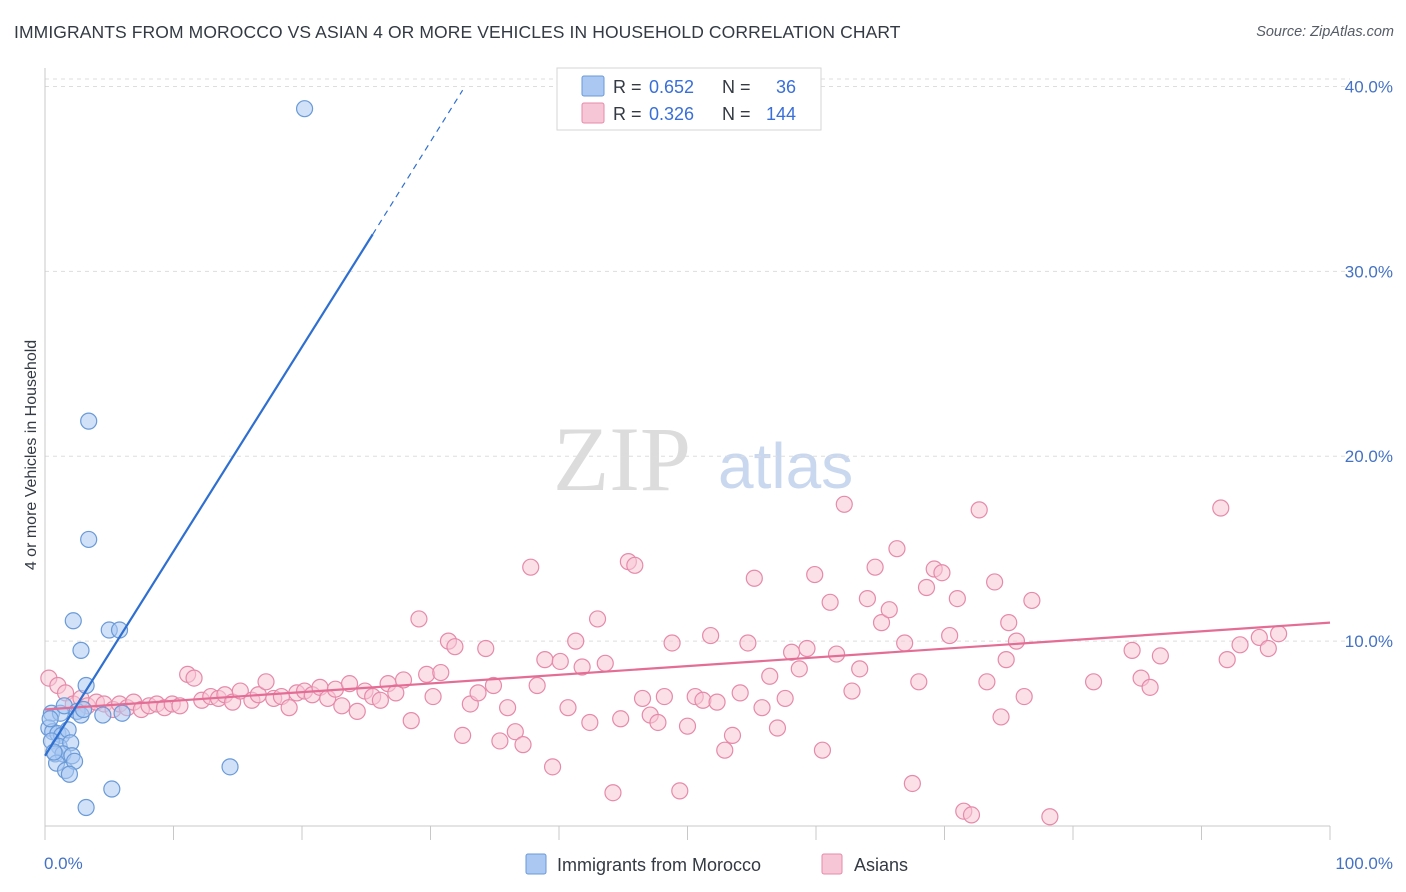 This screenshot has height=892, width=1406. What do you see at coordinates (785, 466) in the screenshot?
I see `watermark-atlas: atlas` at bounding box center [785, 466].